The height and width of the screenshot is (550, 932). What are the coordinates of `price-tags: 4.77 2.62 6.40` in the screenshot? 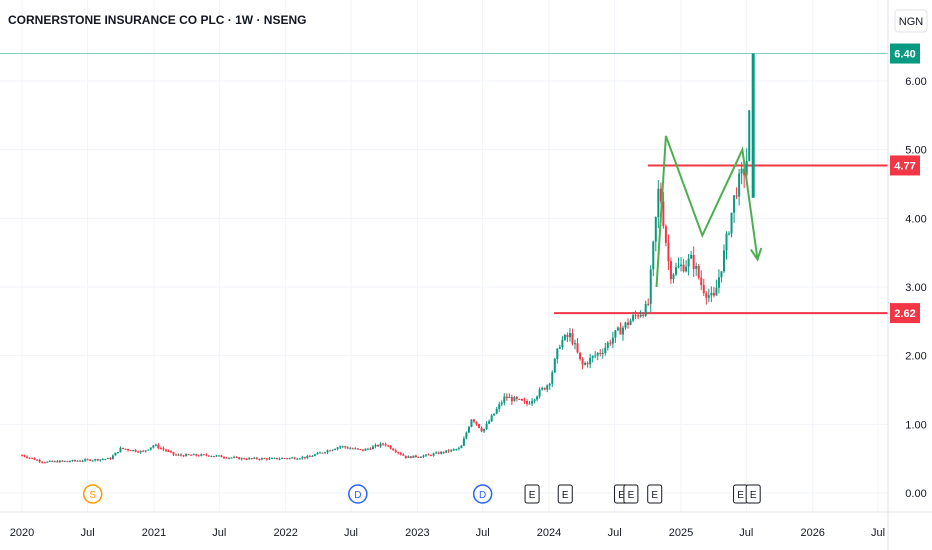 It's located at (905, 183).